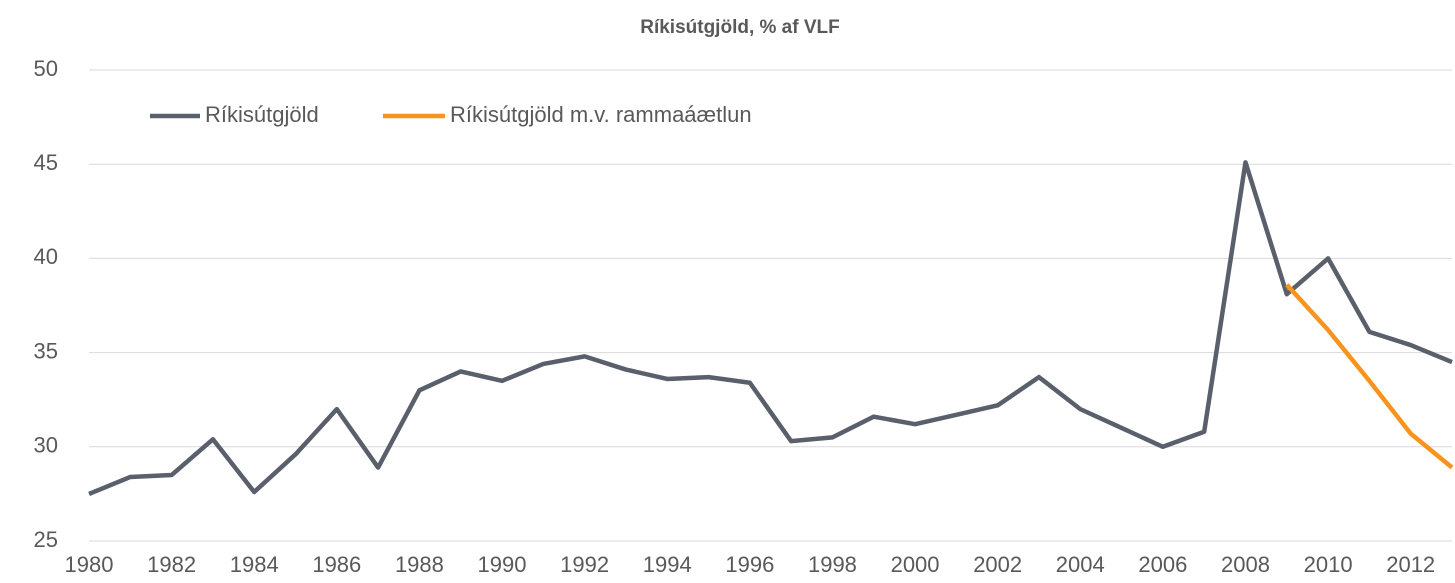 This screenshot has height=583, width=1455. Describe the element at coordinates (46, 445) in the screenshot. I see `y-tick-label: 30` at that location.